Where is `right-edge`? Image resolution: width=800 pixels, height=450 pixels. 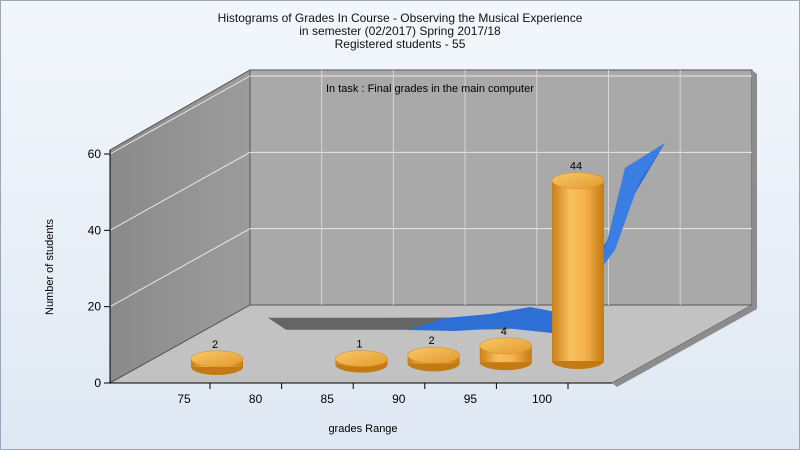 right-edge is located at coordinates (684, 346).